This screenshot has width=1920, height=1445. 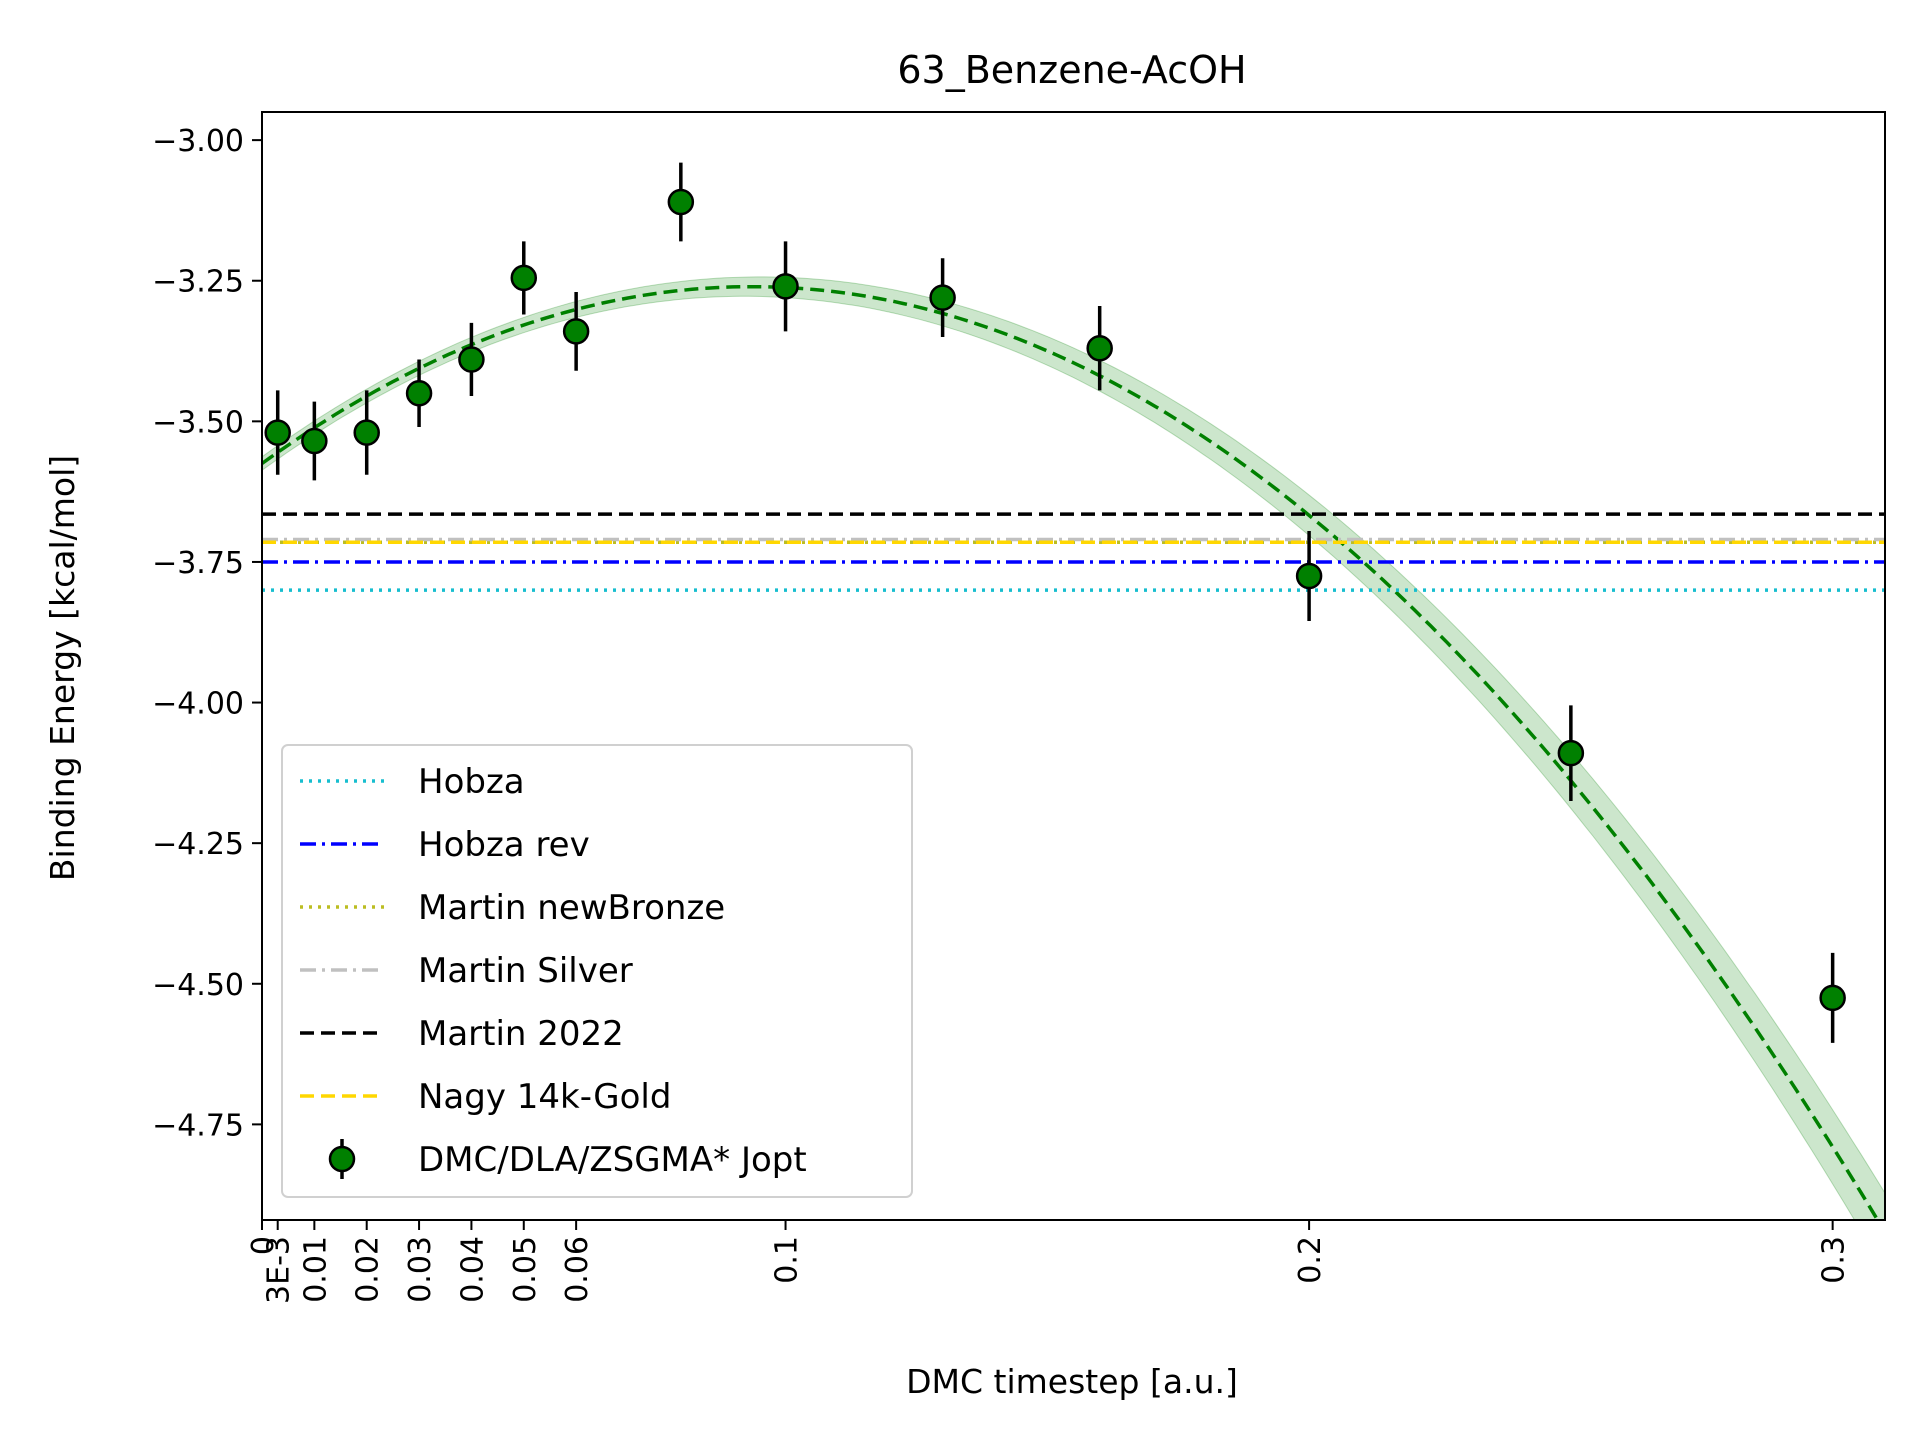 What do you see at coordinates (472, 1269) in the screenshot?
I see `x-tick-label: 0.04` at bounding box center [472, 1269].